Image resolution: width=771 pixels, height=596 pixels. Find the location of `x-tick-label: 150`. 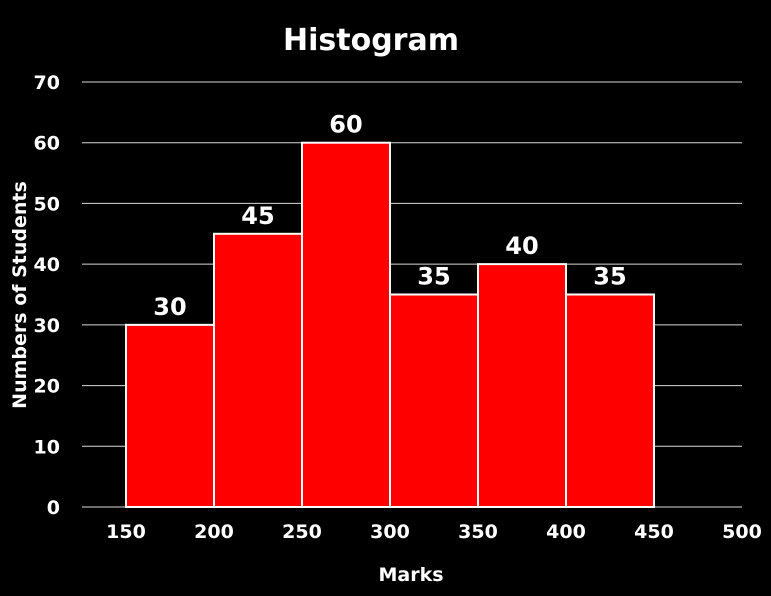

x-tick-label: 150 is located at coordinates (126, 532).